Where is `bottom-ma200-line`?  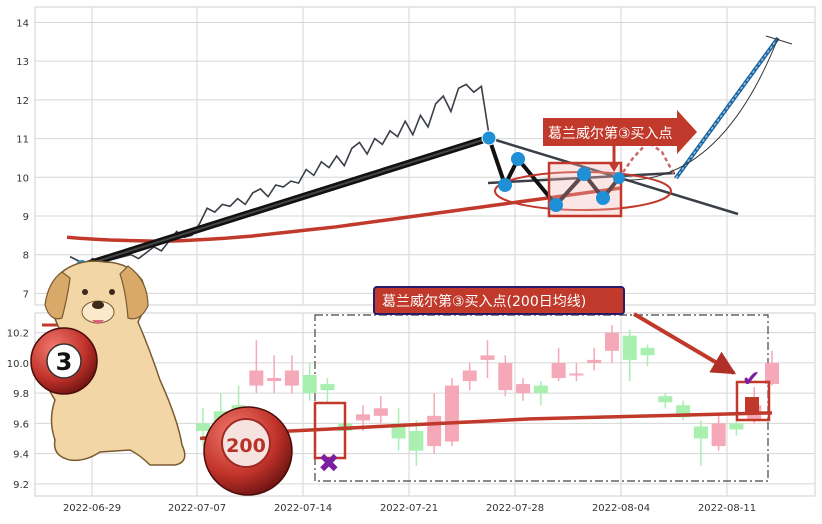
bottom-ma200-line is located at coordinates (486, 426).